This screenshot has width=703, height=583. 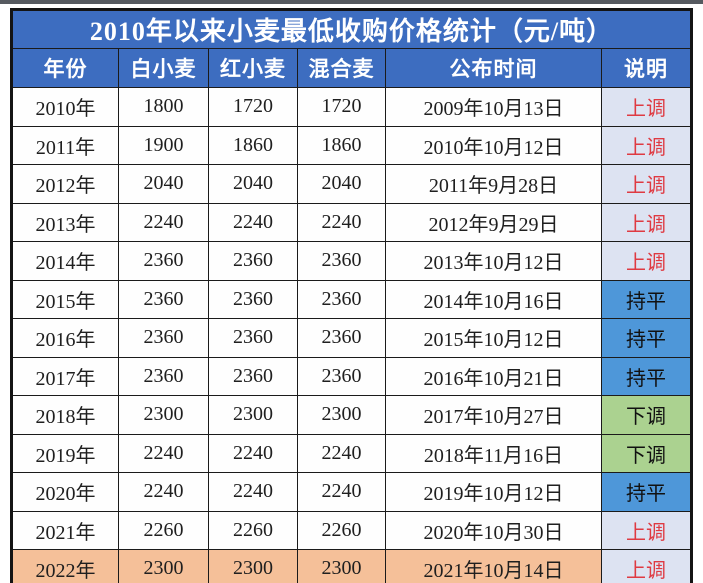 What do you see at coordinates (493, 145) in the screenshot?
I see `publish-date-cell: 2010年10月12日` at bounding box center [493, 145].